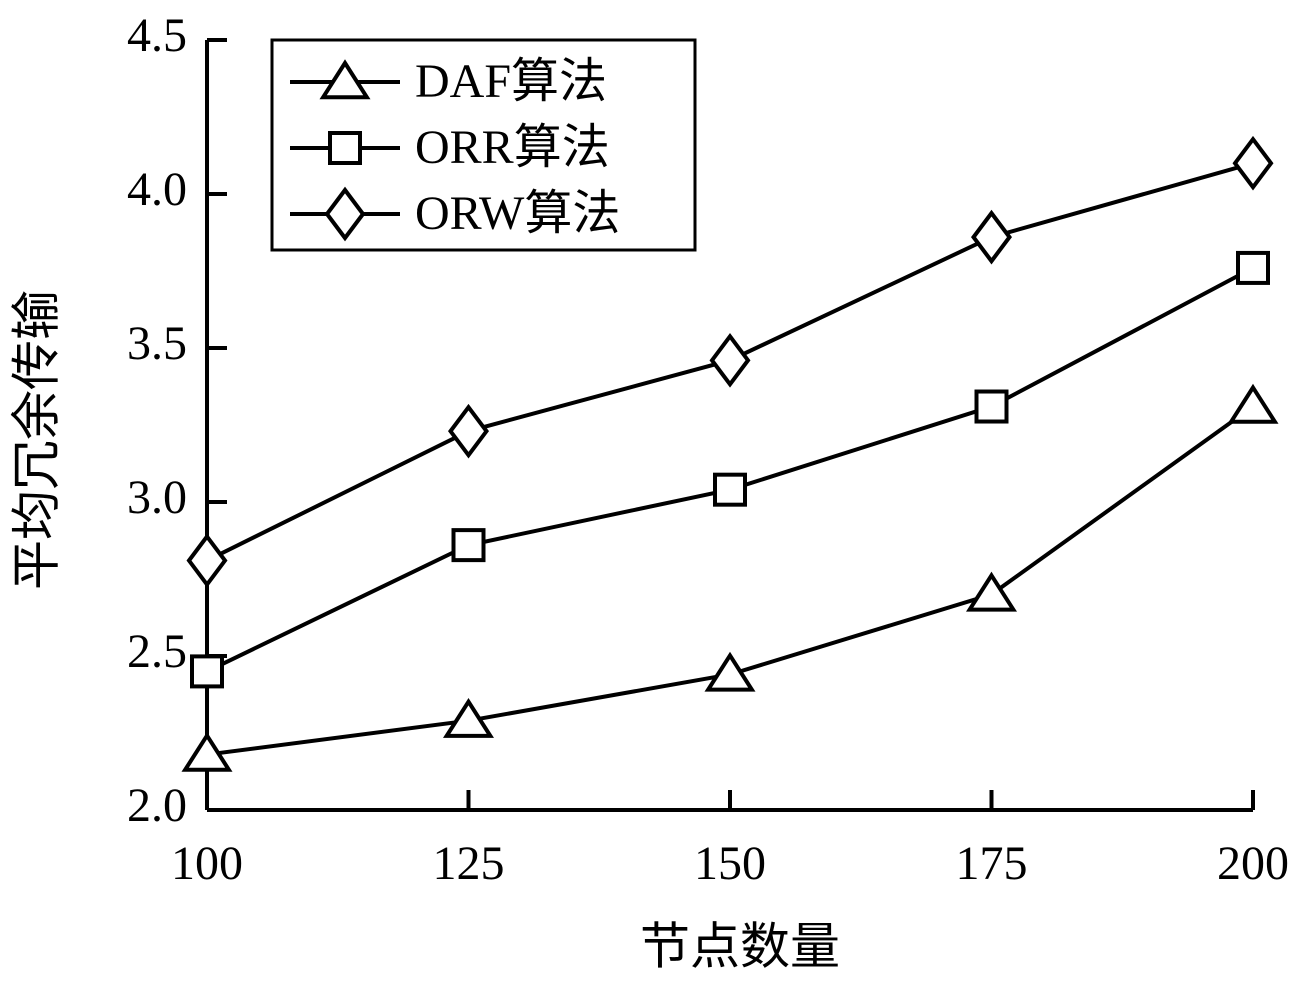 Image resolution: width=1296 pixels, height=991 pixels. Describe the element at coordinates (992, 863) in the screenshot. I see `x-tick-label: 175` at that location.